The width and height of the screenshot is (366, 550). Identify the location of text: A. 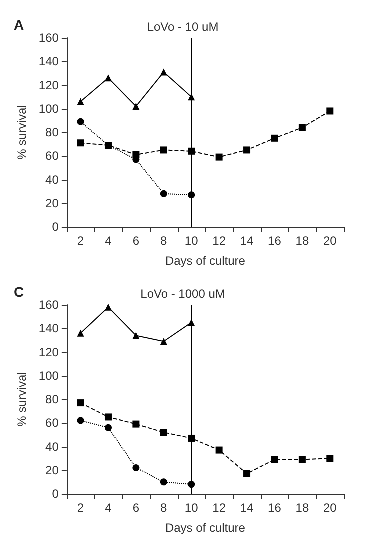
(19, 25).